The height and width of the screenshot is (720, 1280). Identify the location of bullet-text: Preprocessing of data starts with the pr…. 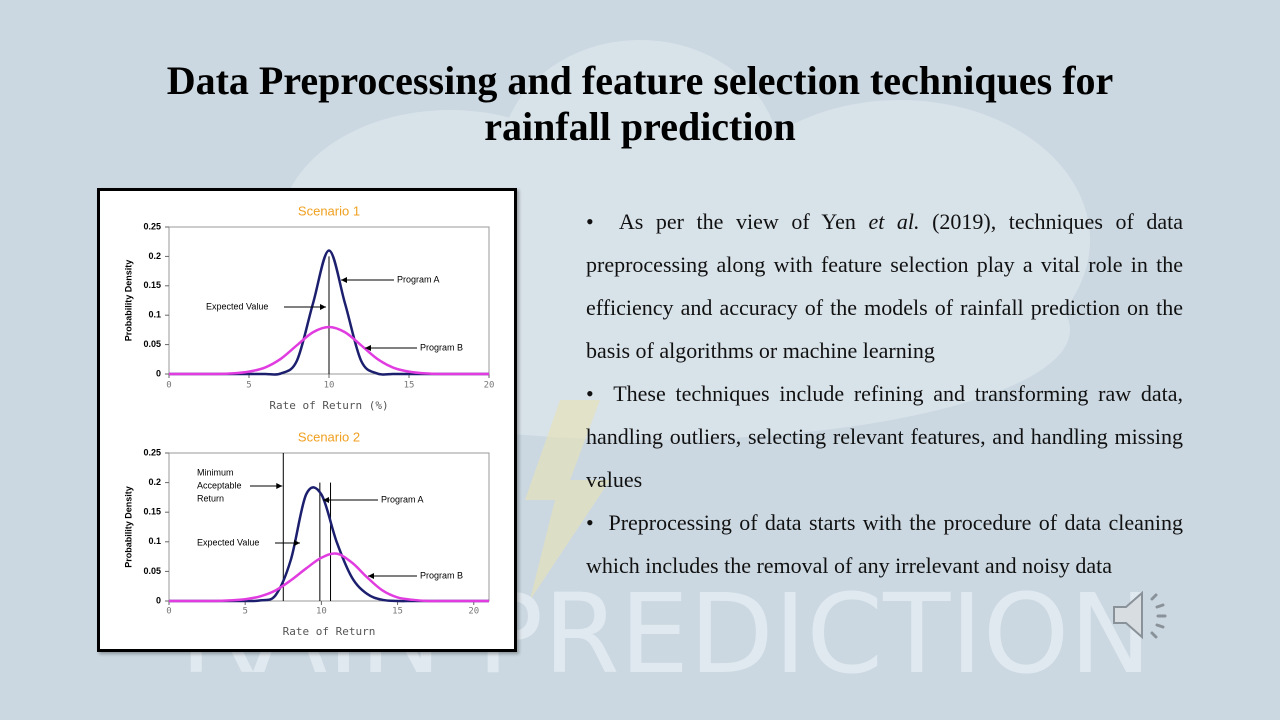
(885, 544).